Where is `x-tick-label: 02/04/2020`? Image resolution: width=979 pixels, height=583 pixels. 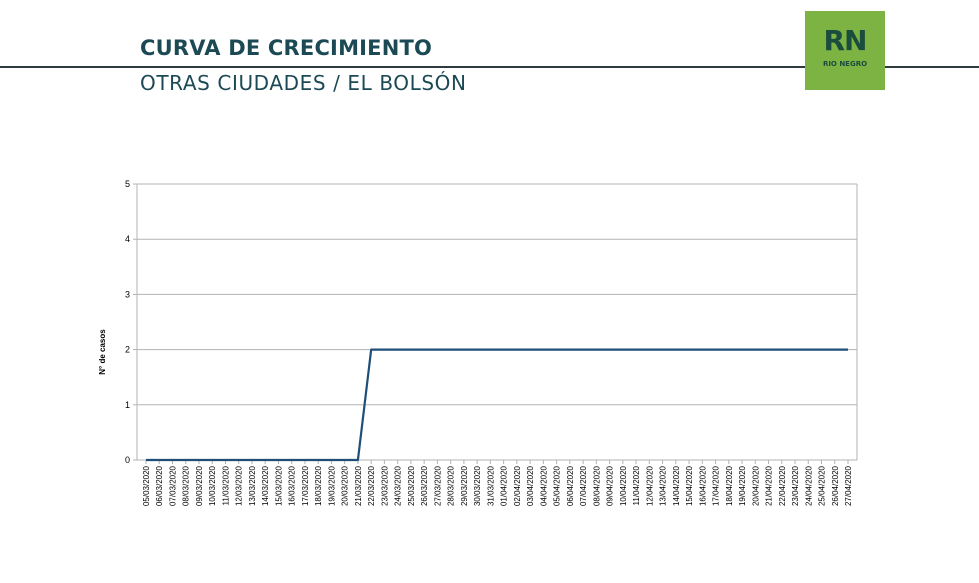
x-tick-label: 02/04/2020 is located at coordinates (517, 485).